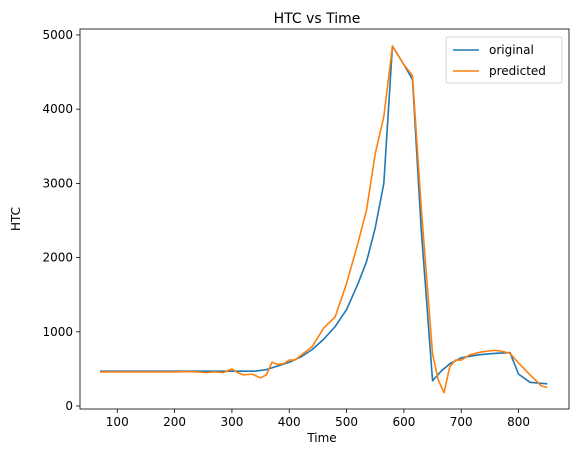  Describe the element at coordinates (511, 50) in the screenshot. I see `legend-label-original: original` at that location.